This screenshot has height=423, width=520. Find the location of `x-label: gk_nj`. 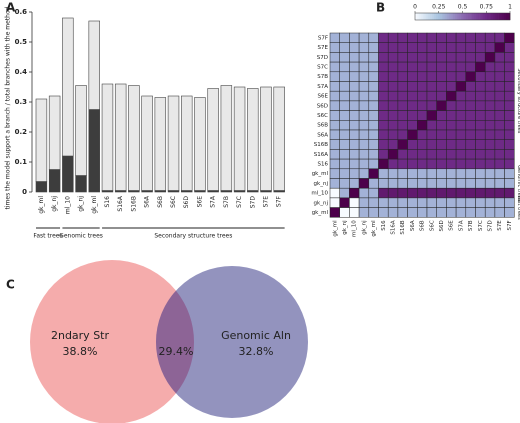

x-label: gk_nj is located at coordinates (364, 227).